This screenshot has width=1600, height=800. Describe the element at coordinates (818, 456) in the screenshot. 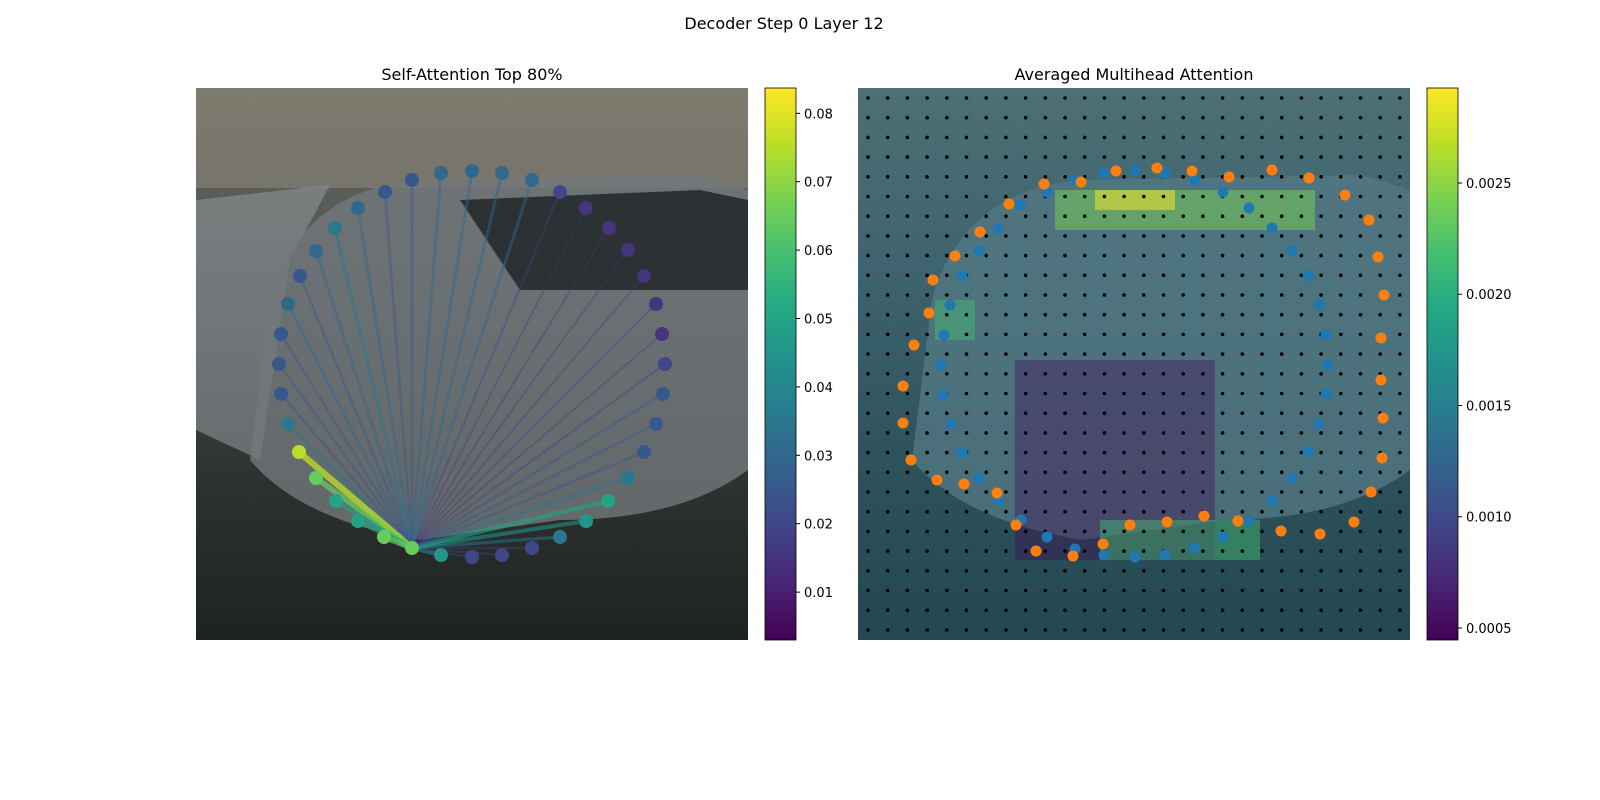

I see `colorbar-tick-label: 0.03` at that location.